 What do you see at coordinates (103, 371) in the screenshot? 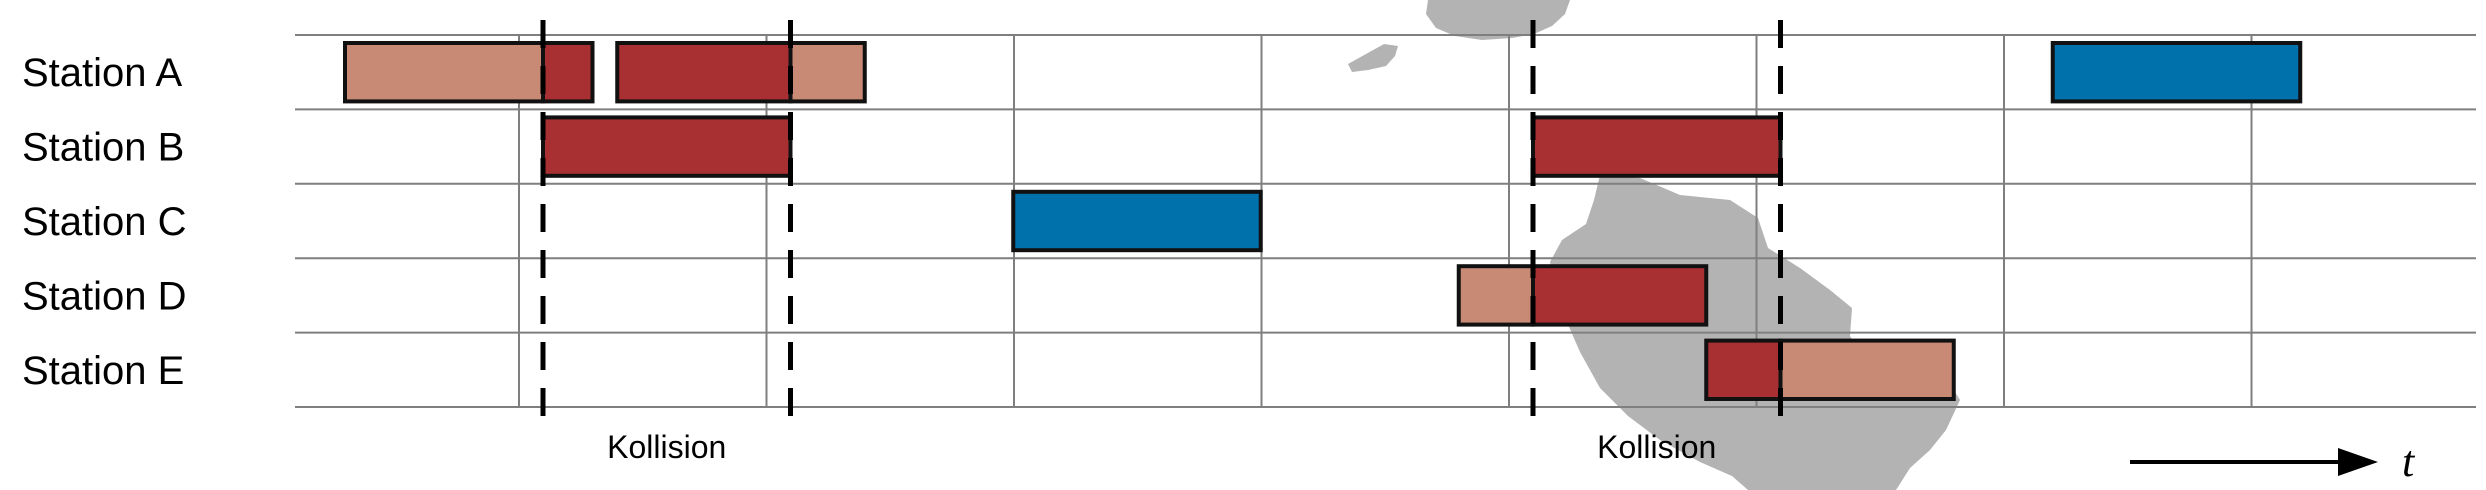
I see `station-label: Station E` at bounding box center [103, 371].